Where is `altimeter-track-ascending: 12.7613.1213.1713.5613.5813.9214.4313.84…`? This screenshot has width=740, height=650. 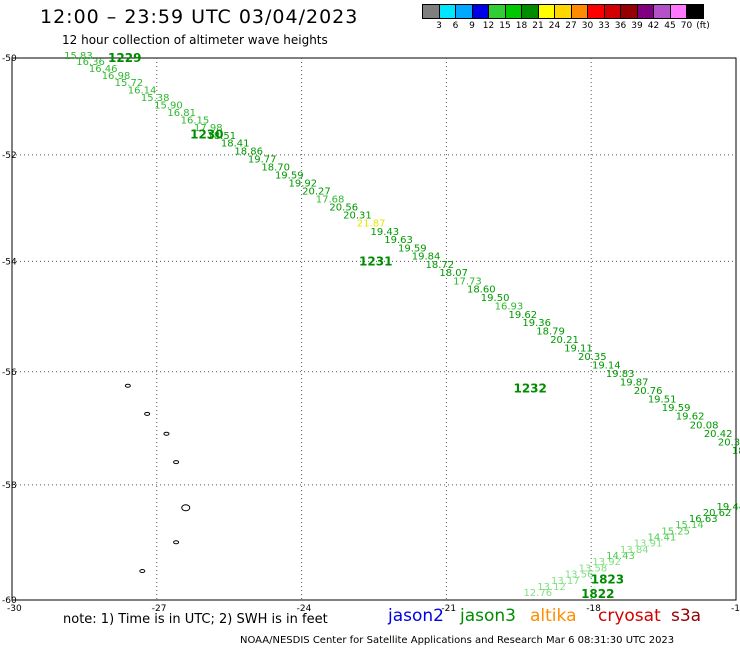 altimeter-track-ascending: 12.7613.1213.1713.5613.5813.9214.4313.84… is located at coordinates (631, 551).